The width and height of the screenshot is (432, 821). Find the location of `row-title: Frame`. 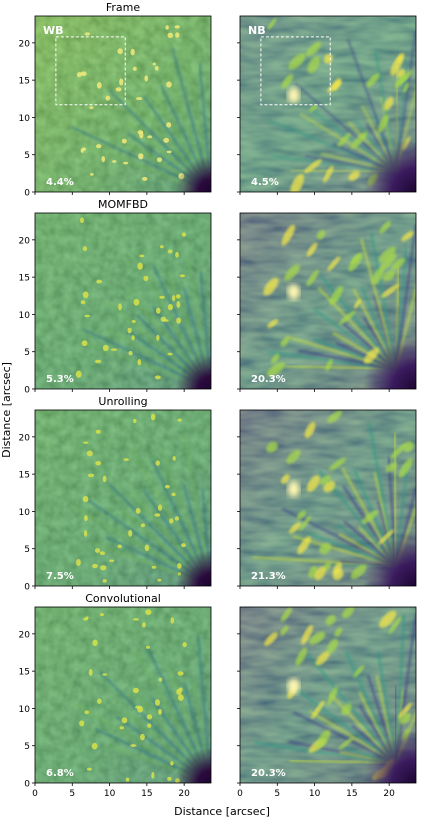

row-title: Frame is located at coordinates (123, 7).